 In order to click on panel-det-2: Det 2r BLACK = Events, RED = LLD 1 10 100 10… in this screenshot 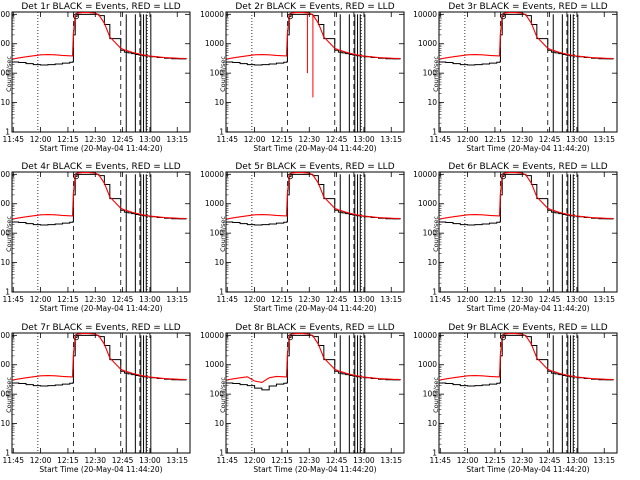, I will do `click(302, 77)`.